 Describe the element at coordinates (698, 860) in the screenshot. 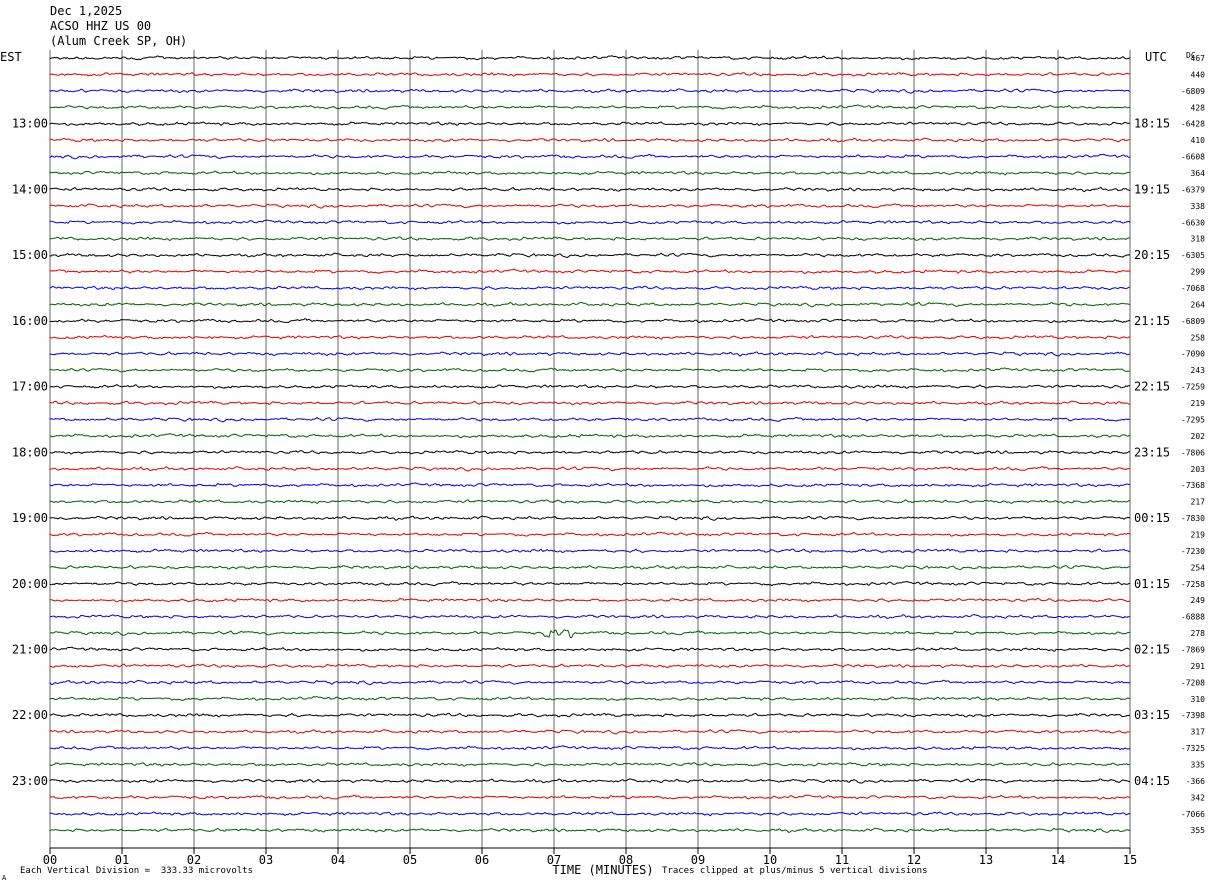

I see `x-tick-label: 09` at that location.